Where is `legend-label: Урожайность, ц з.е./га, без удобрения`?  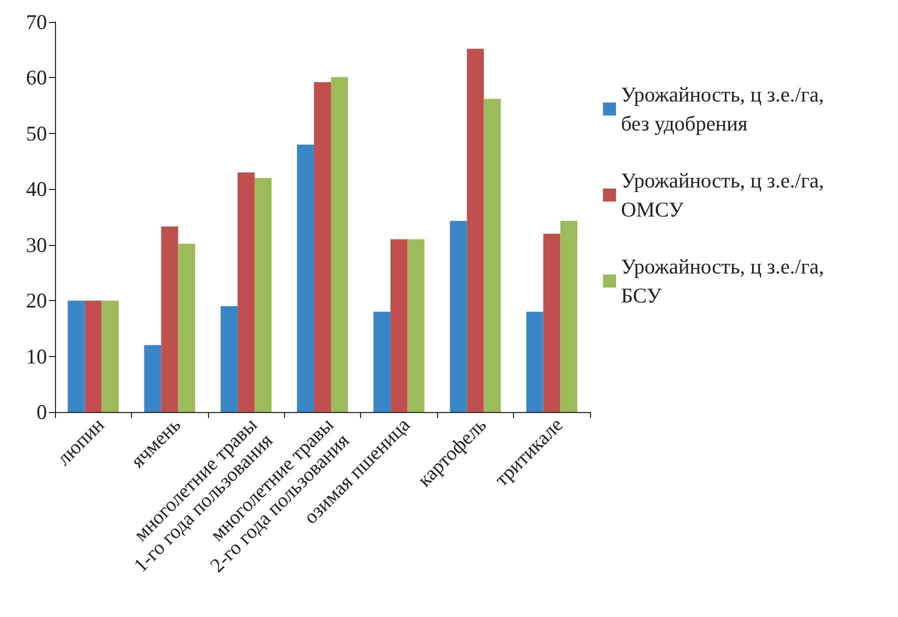 legend-label: Урожайность, ц з.е./га, без удобрения is located at coordinates (722, 109).